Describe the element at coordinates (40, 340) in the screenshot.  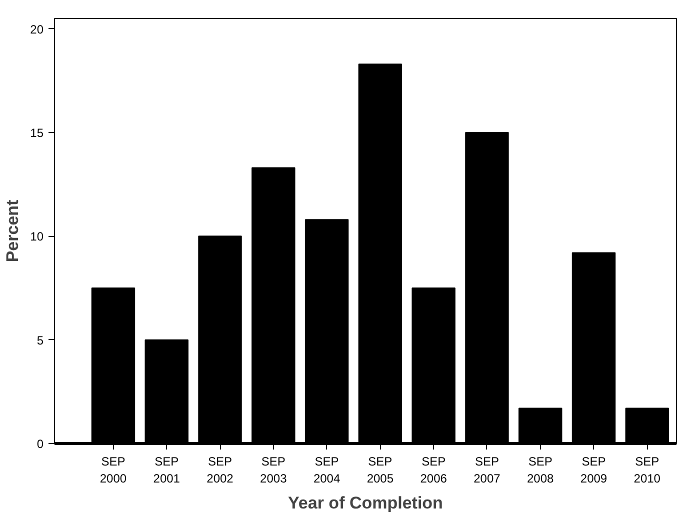
I see `y-tick-label: 5` at that location.